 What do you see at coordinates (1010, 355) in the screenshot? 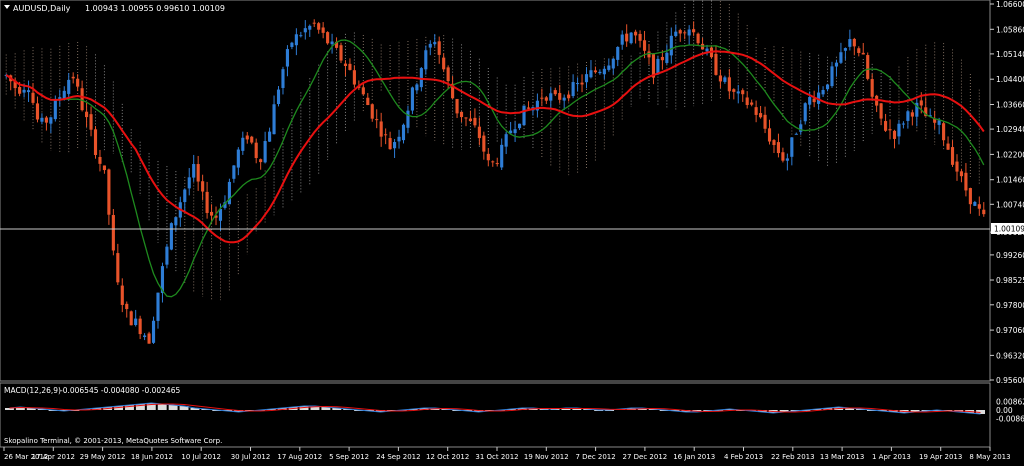
I see `y-tick-label: 0.96320` at bounding box center [1010, 355].